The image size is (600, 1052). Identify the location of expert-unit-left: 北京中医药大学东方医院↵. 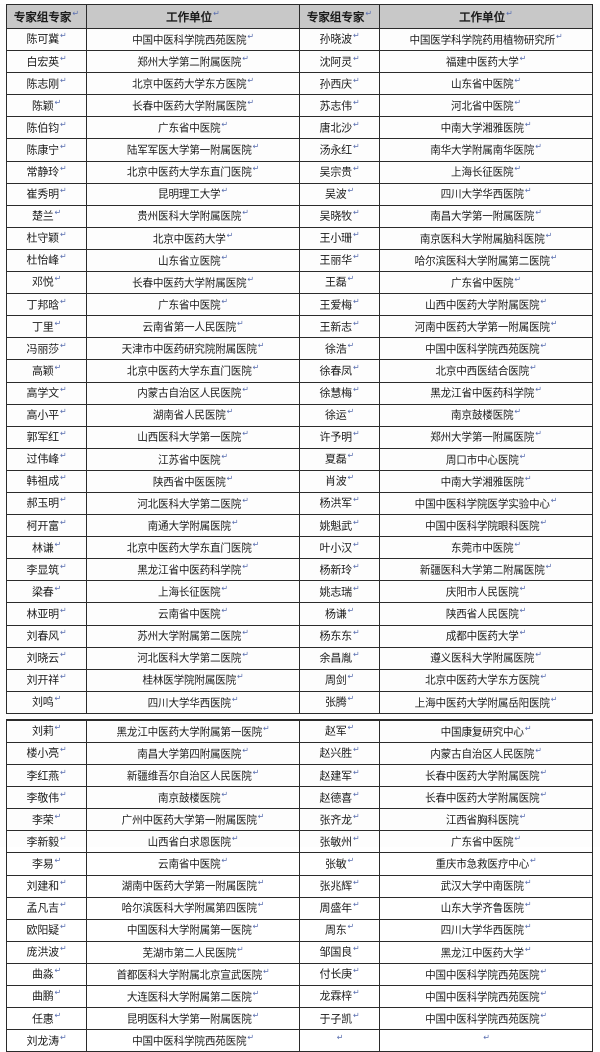
(193, 84).